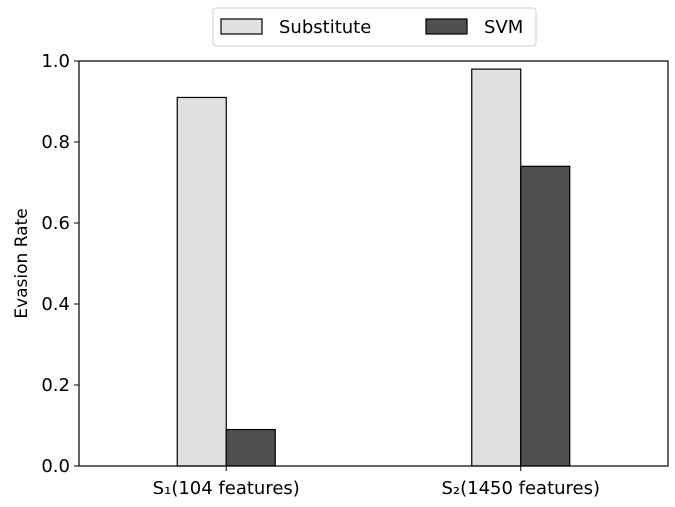  What do you see at coordinates (55, 61) in the screenshot?
I see `y-tick-label: 1.0` at bounding box center [55, 61].